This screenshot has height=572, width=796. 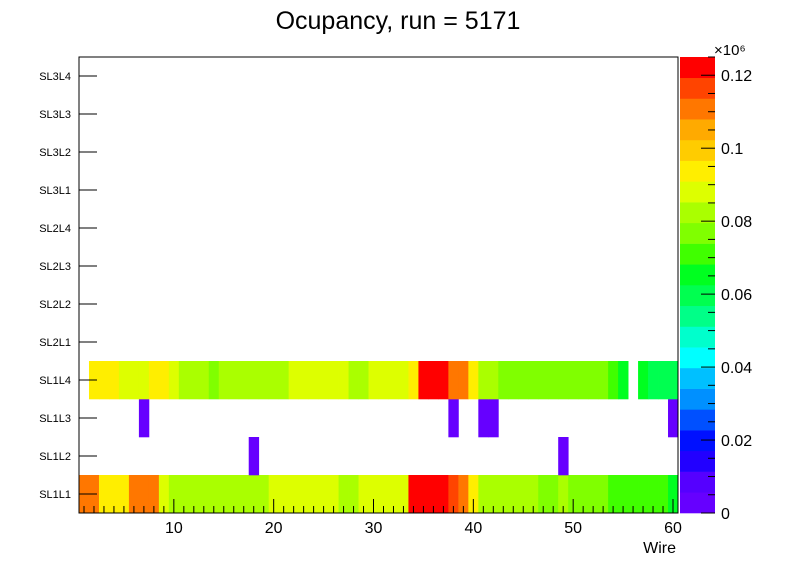 I want to click on x-tick-label: 10, so click(x=174, y=528).